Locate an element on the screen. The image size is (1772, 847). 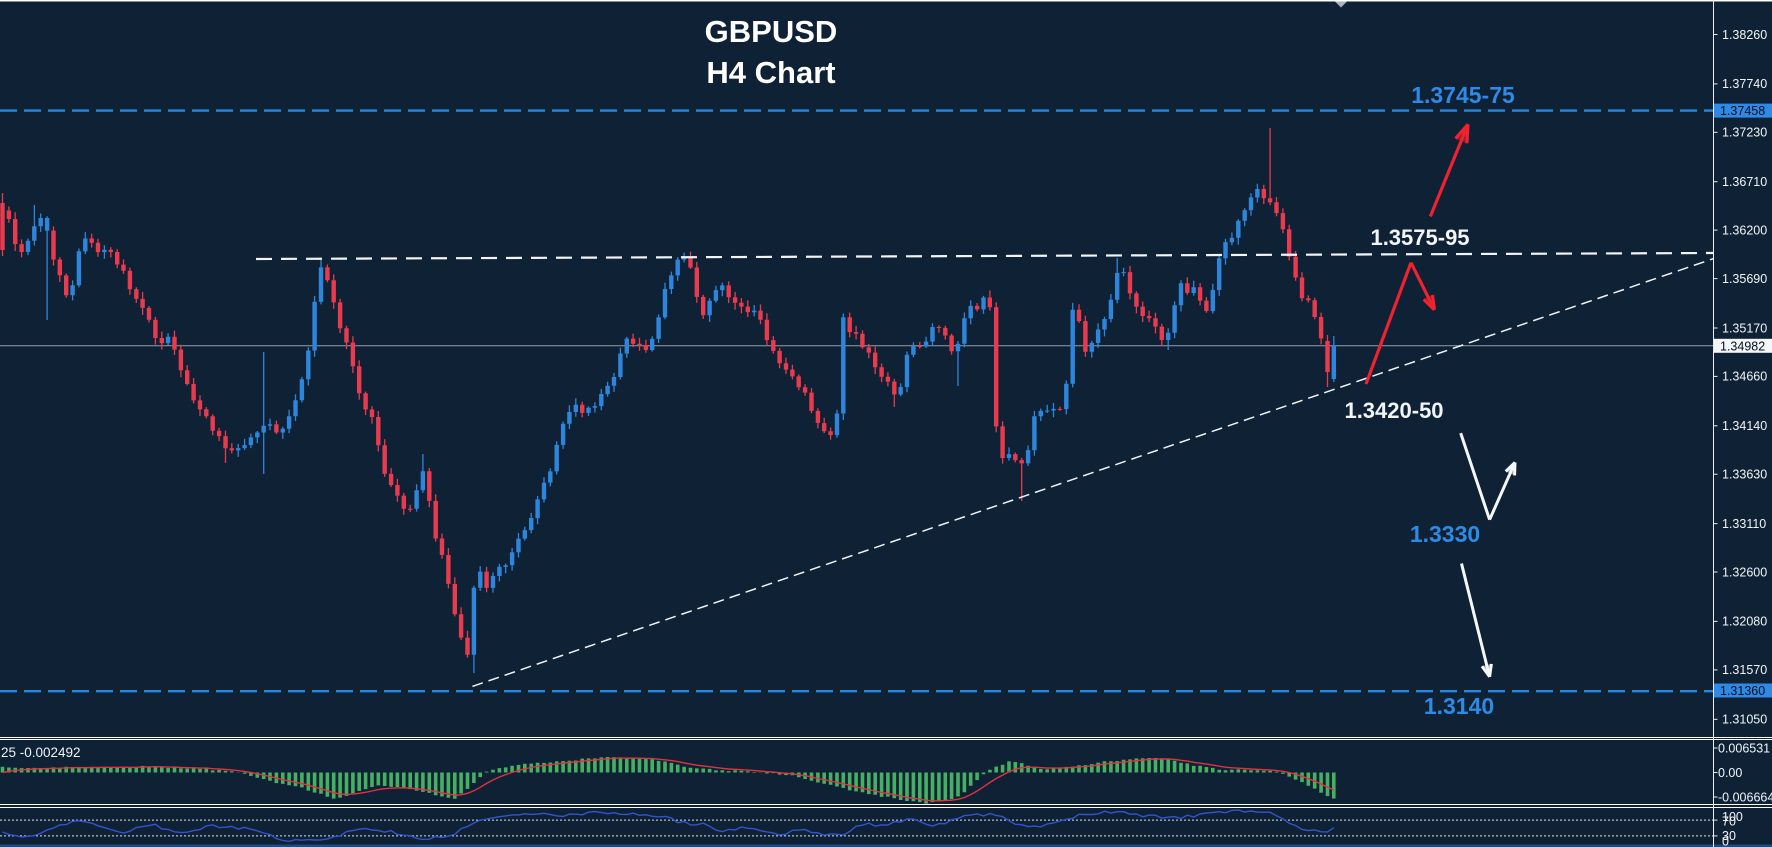
svg-text: 1.34660 is located at coordinates (1744, 377).